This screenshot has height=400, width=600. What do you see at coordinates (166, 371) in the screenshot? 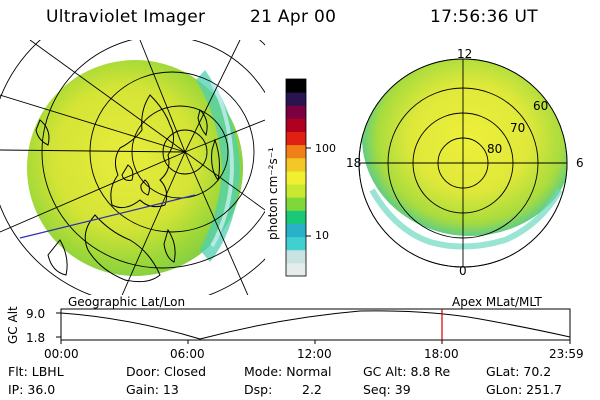
I see `info-door: Door: Closed` at bounding box center [166, 371].